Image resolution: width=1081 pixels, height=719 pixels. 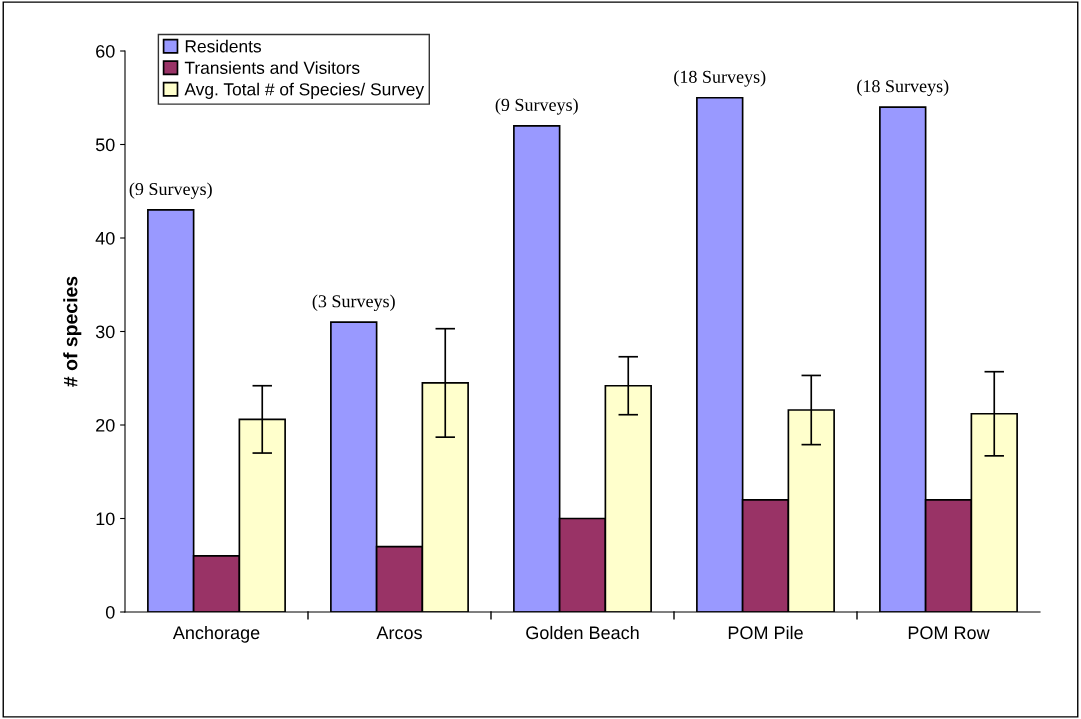 What do you see at coordinates (399, 633) in the screenshot?
I see `x-tick-label: Arcos` at bounding box center [399, 633].